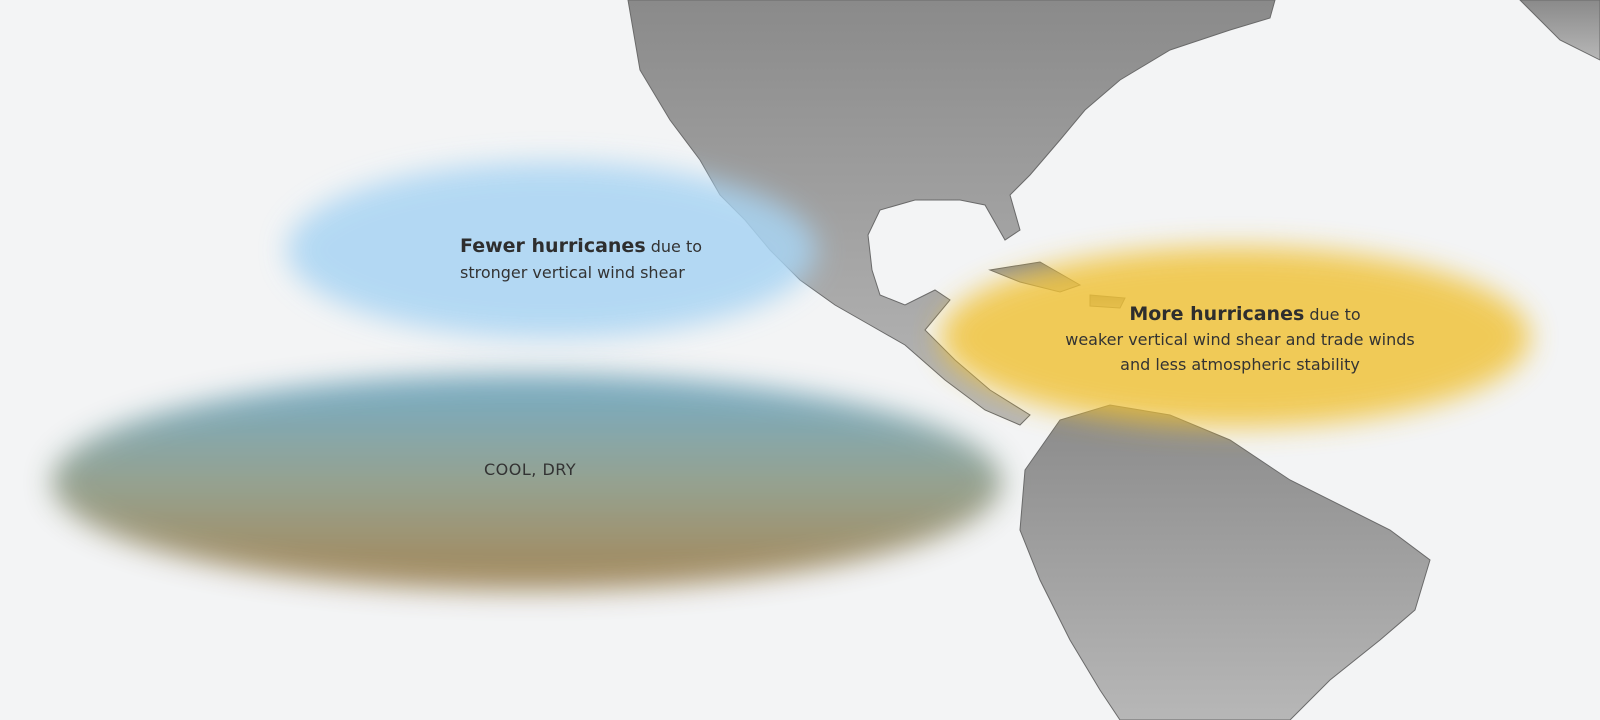  What do you see at coordinates (1216, 314) in the screenshot?
I see `headline: More hurricanes` at bounding box center [1216, 314].